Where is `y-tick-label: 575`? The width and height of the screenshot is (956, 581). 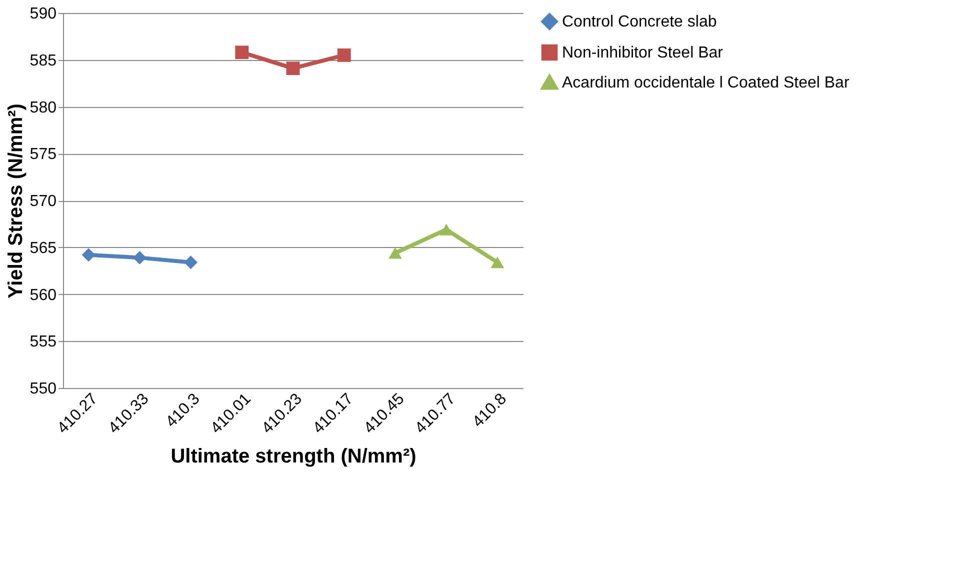
y-tick-label: 575 is located at coordinates (43, 155).